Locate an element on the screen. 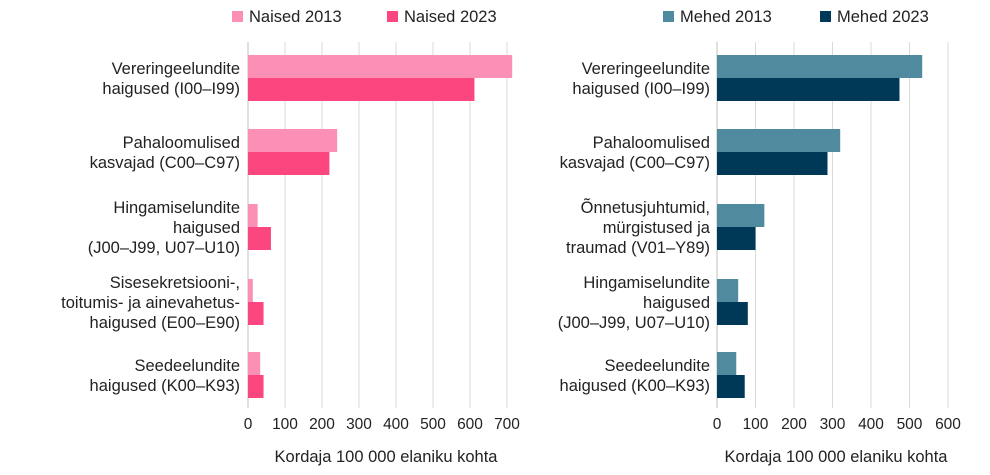  x-tick-label: 700 is located at coordinates (507, 424).